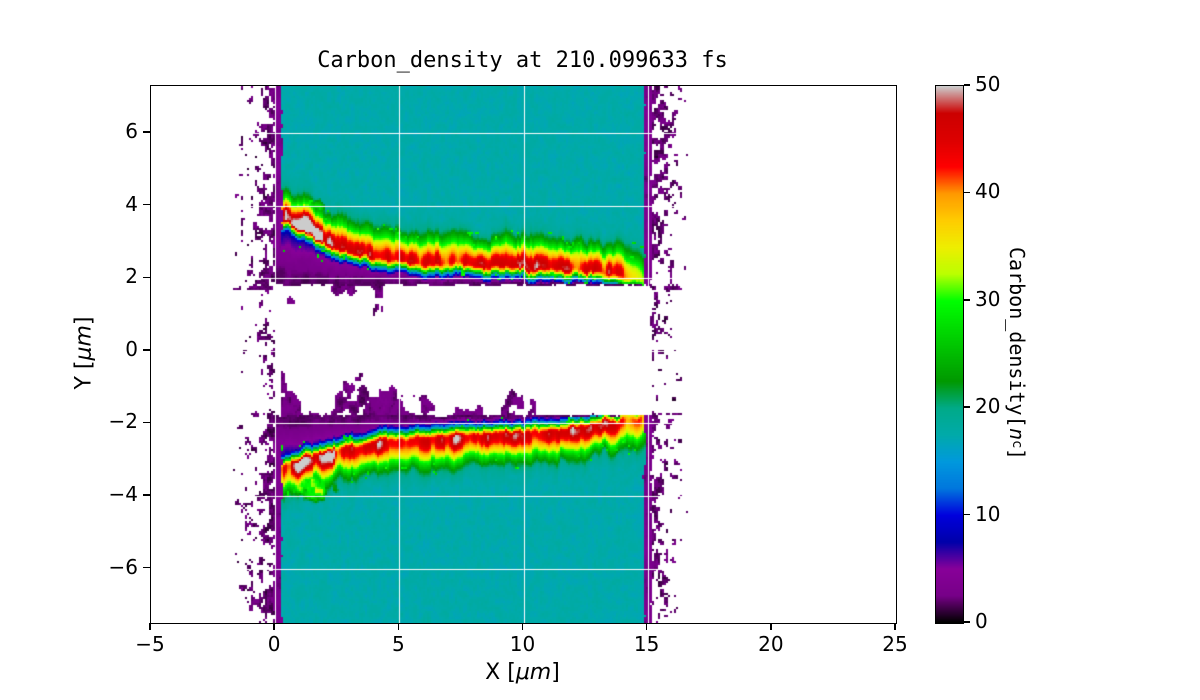 This screenshot has height=700, width=1200. What do you see at coordinates (131, 348) in the screenshot?
I see `y-tick-label: 0` at bounding box center [131, 348].